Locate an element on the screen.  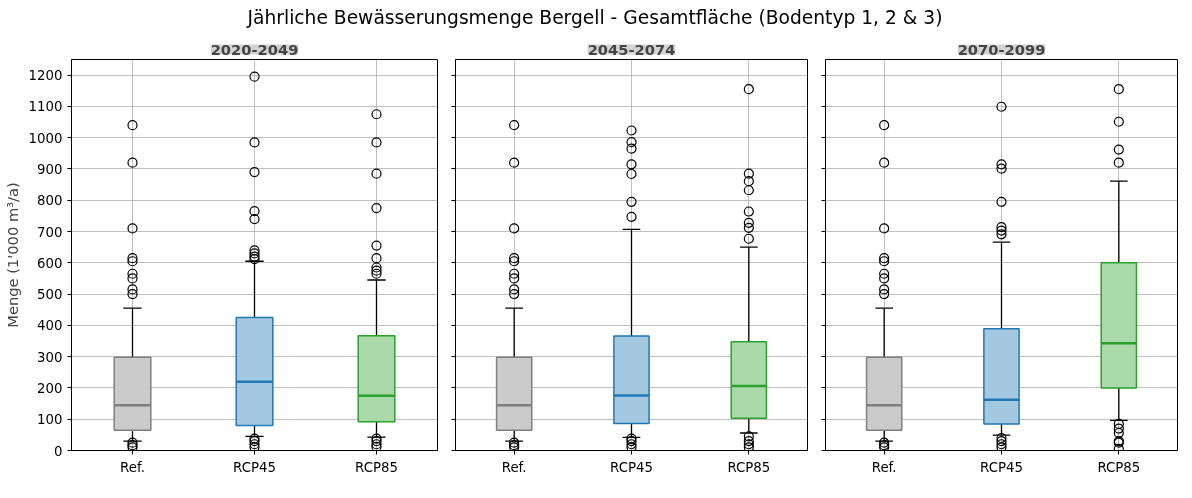
y-axis-title: Menge (1'000 m³/a) is located at coordinates (12, 254).